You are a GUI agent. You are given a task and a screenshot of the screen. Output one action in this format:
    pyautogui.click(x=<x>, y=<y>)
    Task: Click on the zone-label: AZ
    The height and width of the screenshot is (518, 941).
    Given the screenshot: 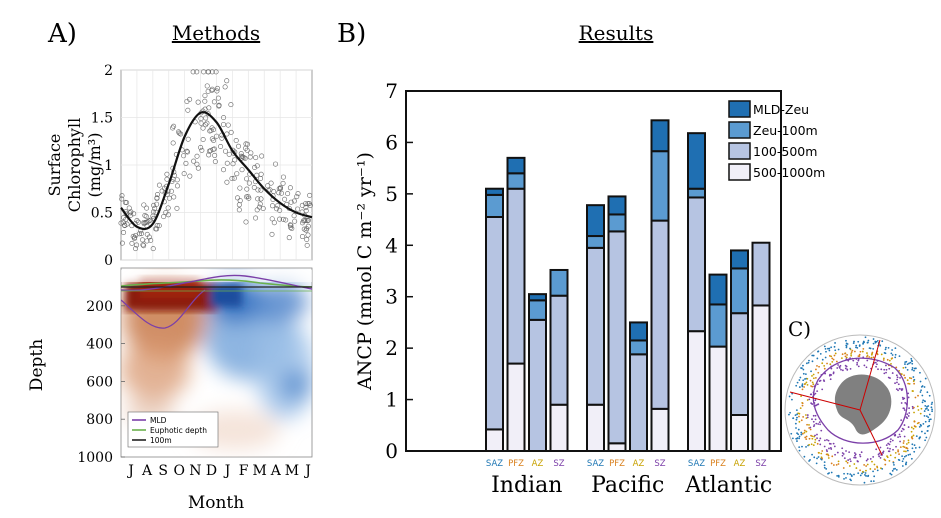 What is the action you would take?
    pyautogui.click(x=538, y=464)
    